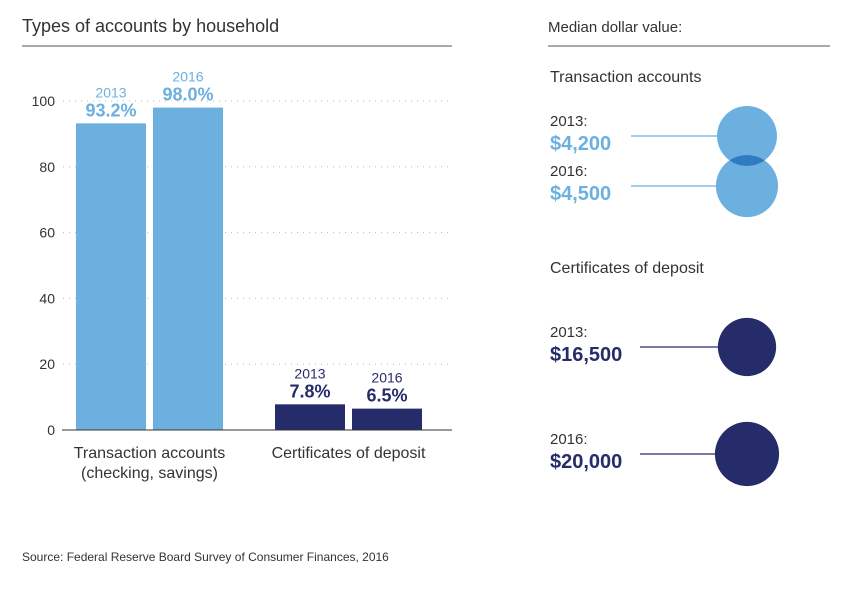 This screenshot has width=855, height=591. Describe the element at coordinates (615, 27) in the screenshot. I see `bubble-chart-title: Median dollar value:` at that location.